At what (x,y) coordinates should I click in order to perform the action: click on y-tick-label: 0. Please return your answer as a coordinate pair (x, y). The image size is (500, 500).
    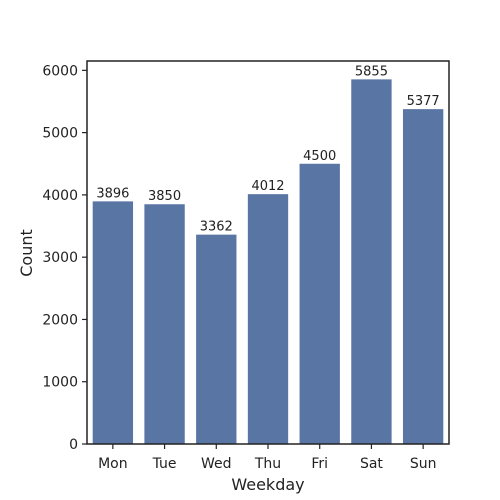
    Looking at the image, I should click on (73, 445).